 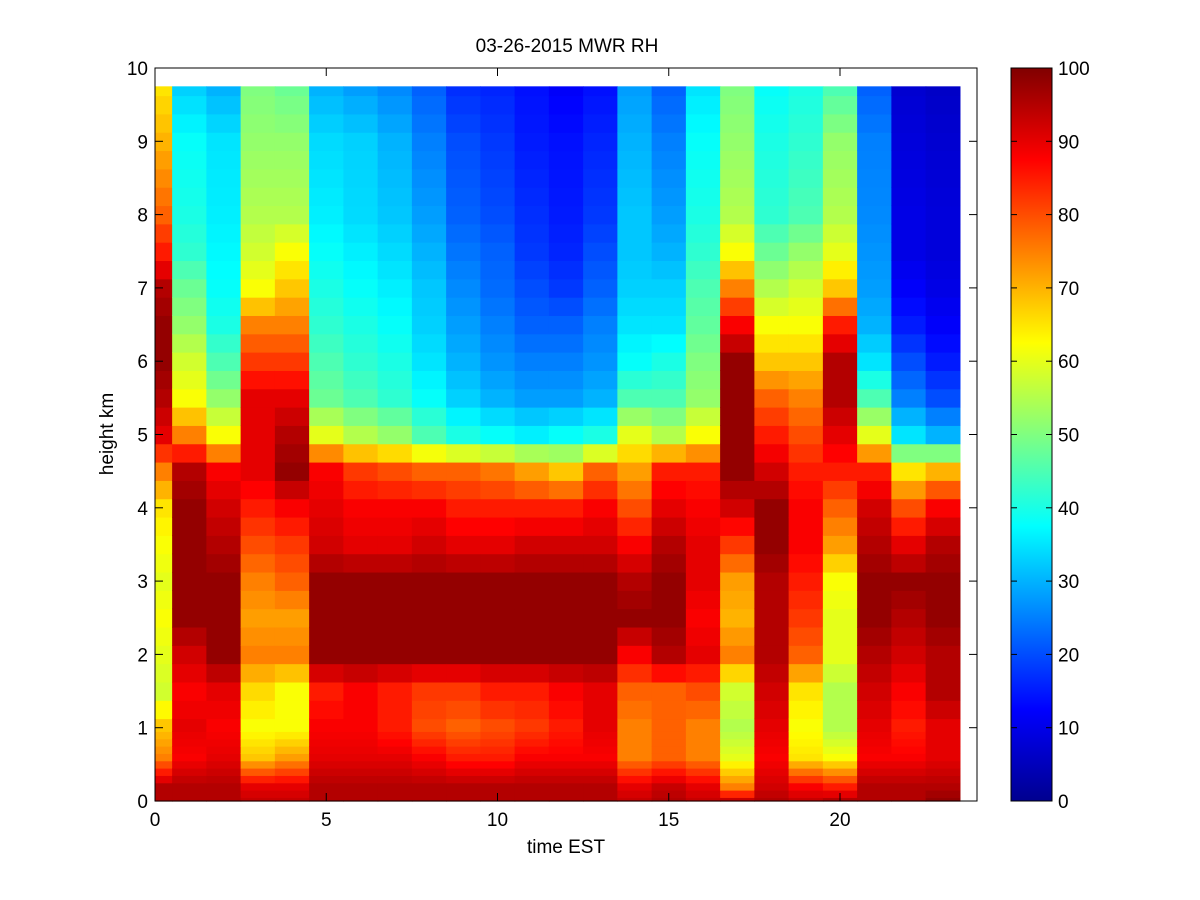 I want to click on chart-title: 03-26-2015 MWR RH, so click(x=567, y=46).